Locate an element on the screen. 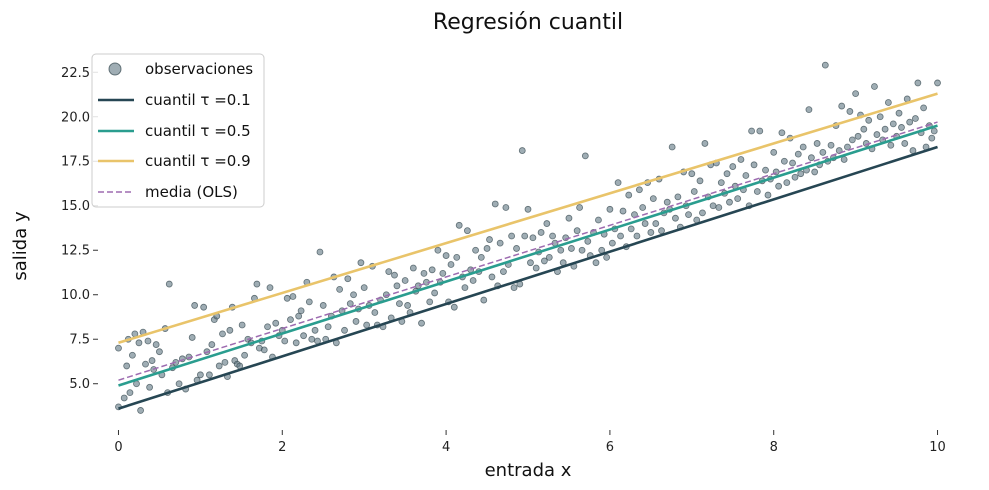  x-tick-label: 0 is located at coordinates (118, 447).